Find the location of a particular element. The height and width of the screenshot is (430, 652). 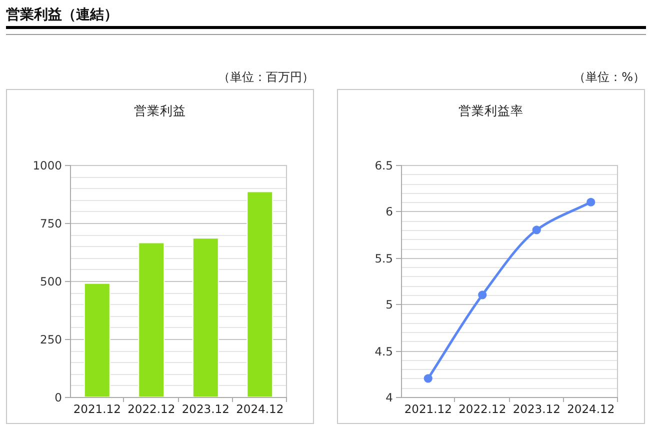

y-tick-label: 1000 is located at coordinates (47, 165).